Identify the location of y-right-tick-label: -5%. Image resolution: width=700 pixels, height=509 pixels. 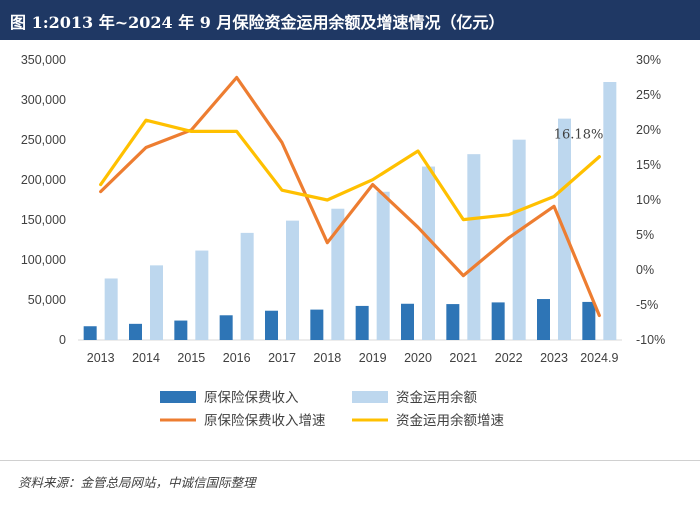
(647, 305).